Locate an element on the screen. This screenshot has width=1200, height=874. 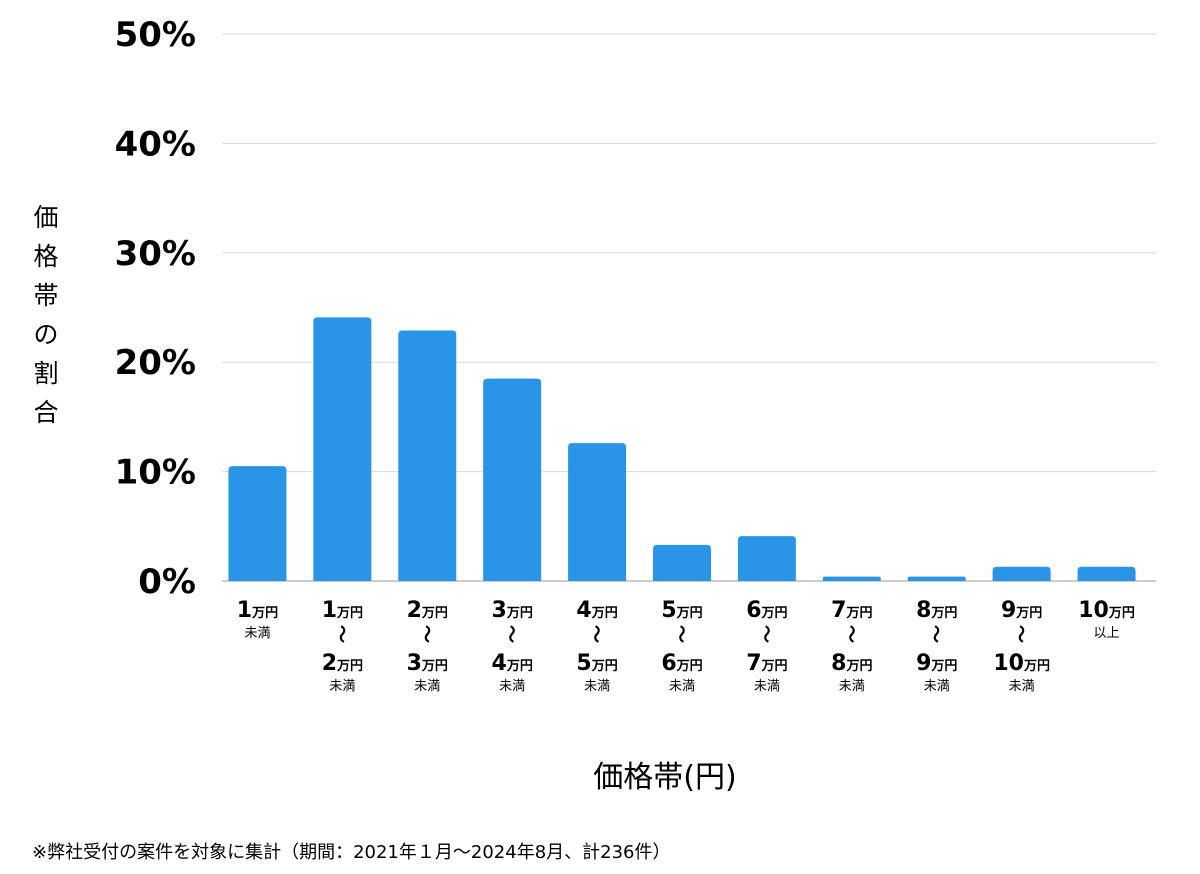
x-axis-label: 価格帯(円) is located at coordinates (665, 777).